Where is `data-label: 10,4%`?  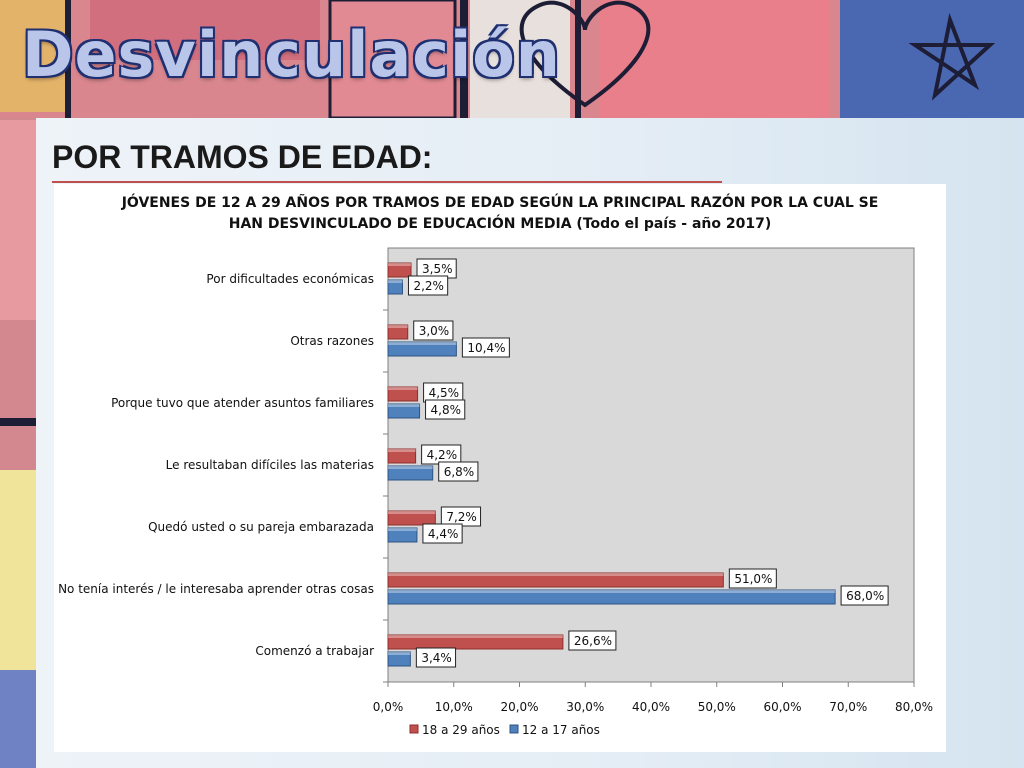 data-label: 10,4% is located at coordinates (486, 348).